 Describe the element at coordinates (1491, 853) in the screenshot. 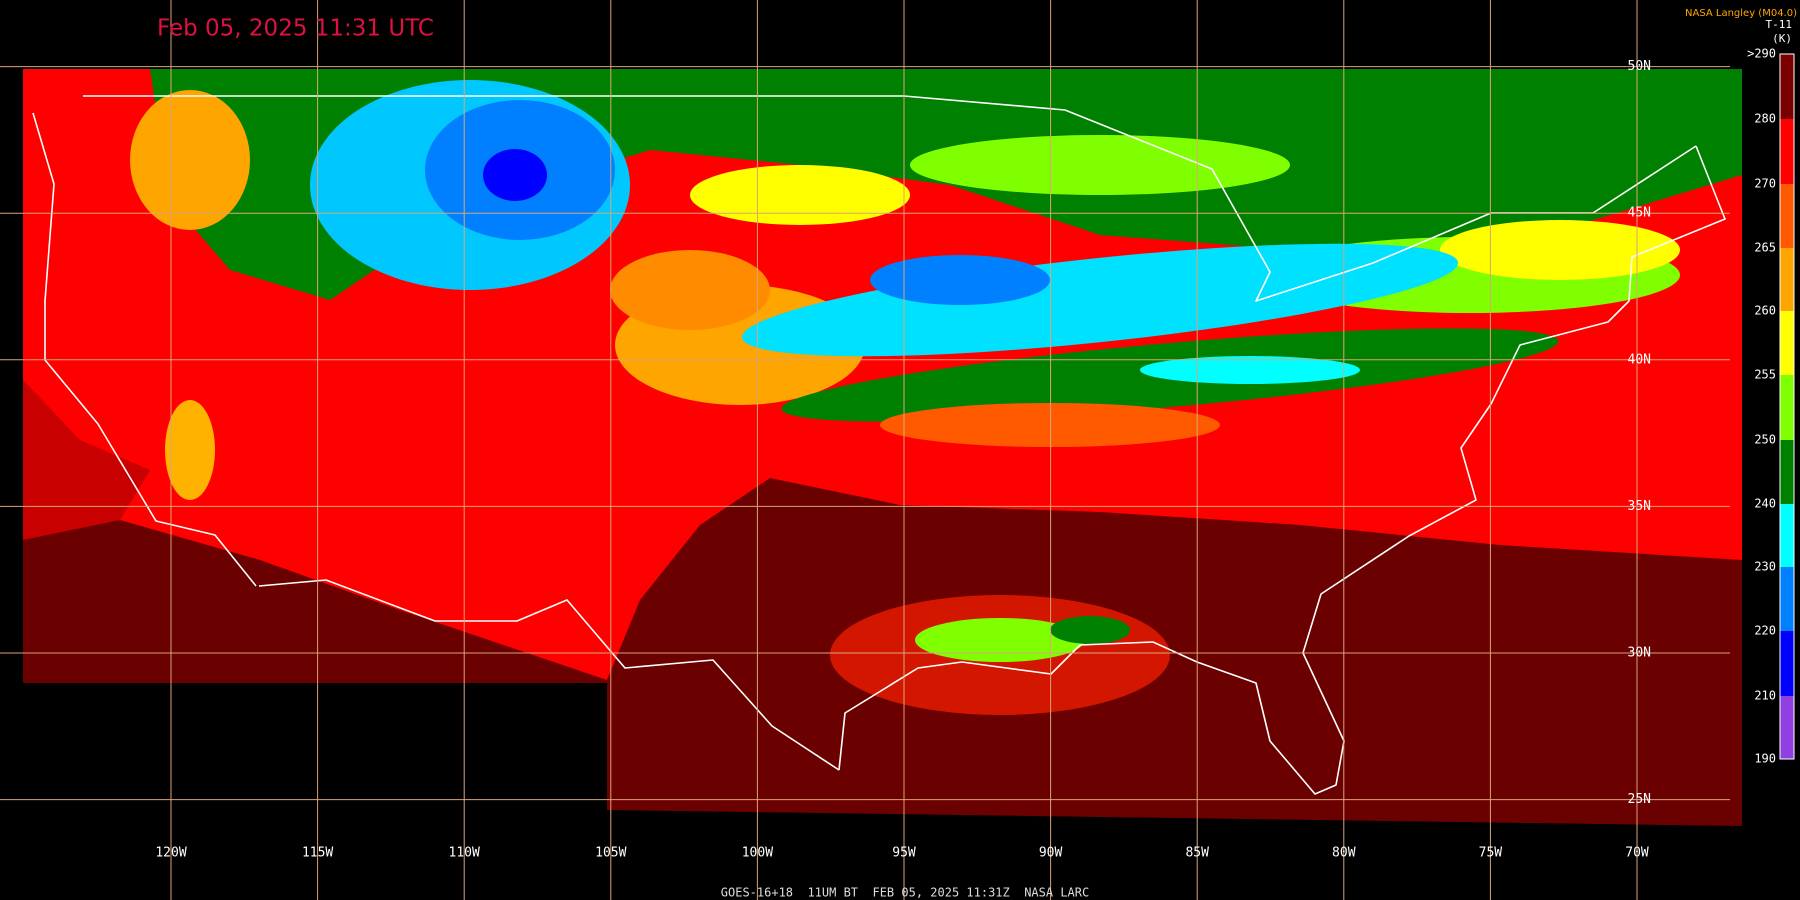

I see `longitude-label: 75W` at that location.